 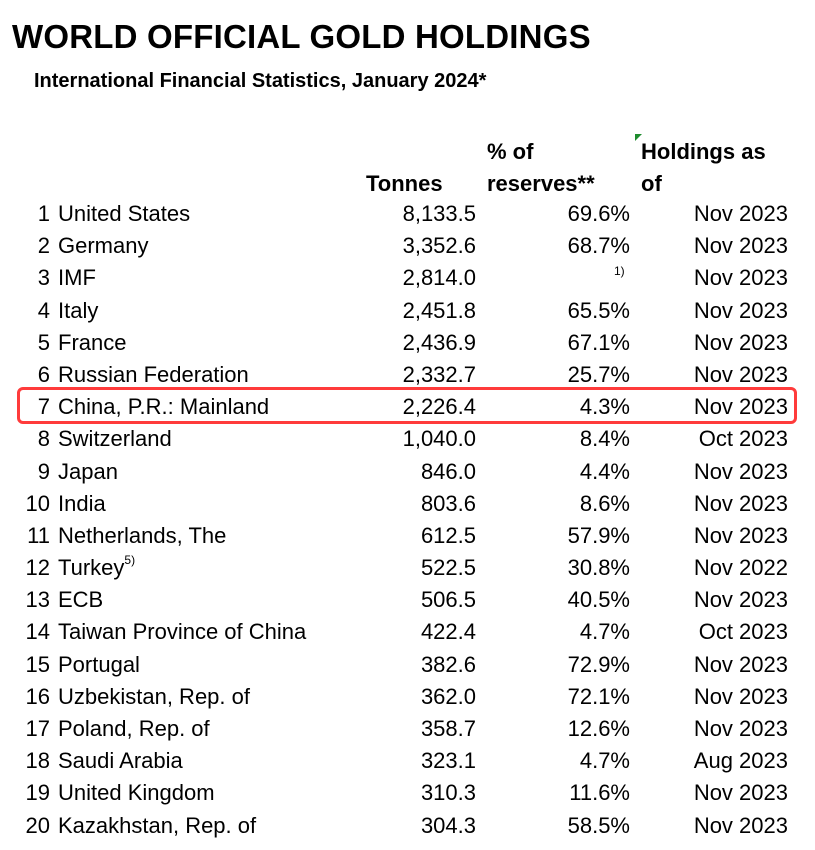 What do you see at coordinates (43, 278) in the screenshot?
I see `rank-cell: 3` at bounding box center [43, 278].